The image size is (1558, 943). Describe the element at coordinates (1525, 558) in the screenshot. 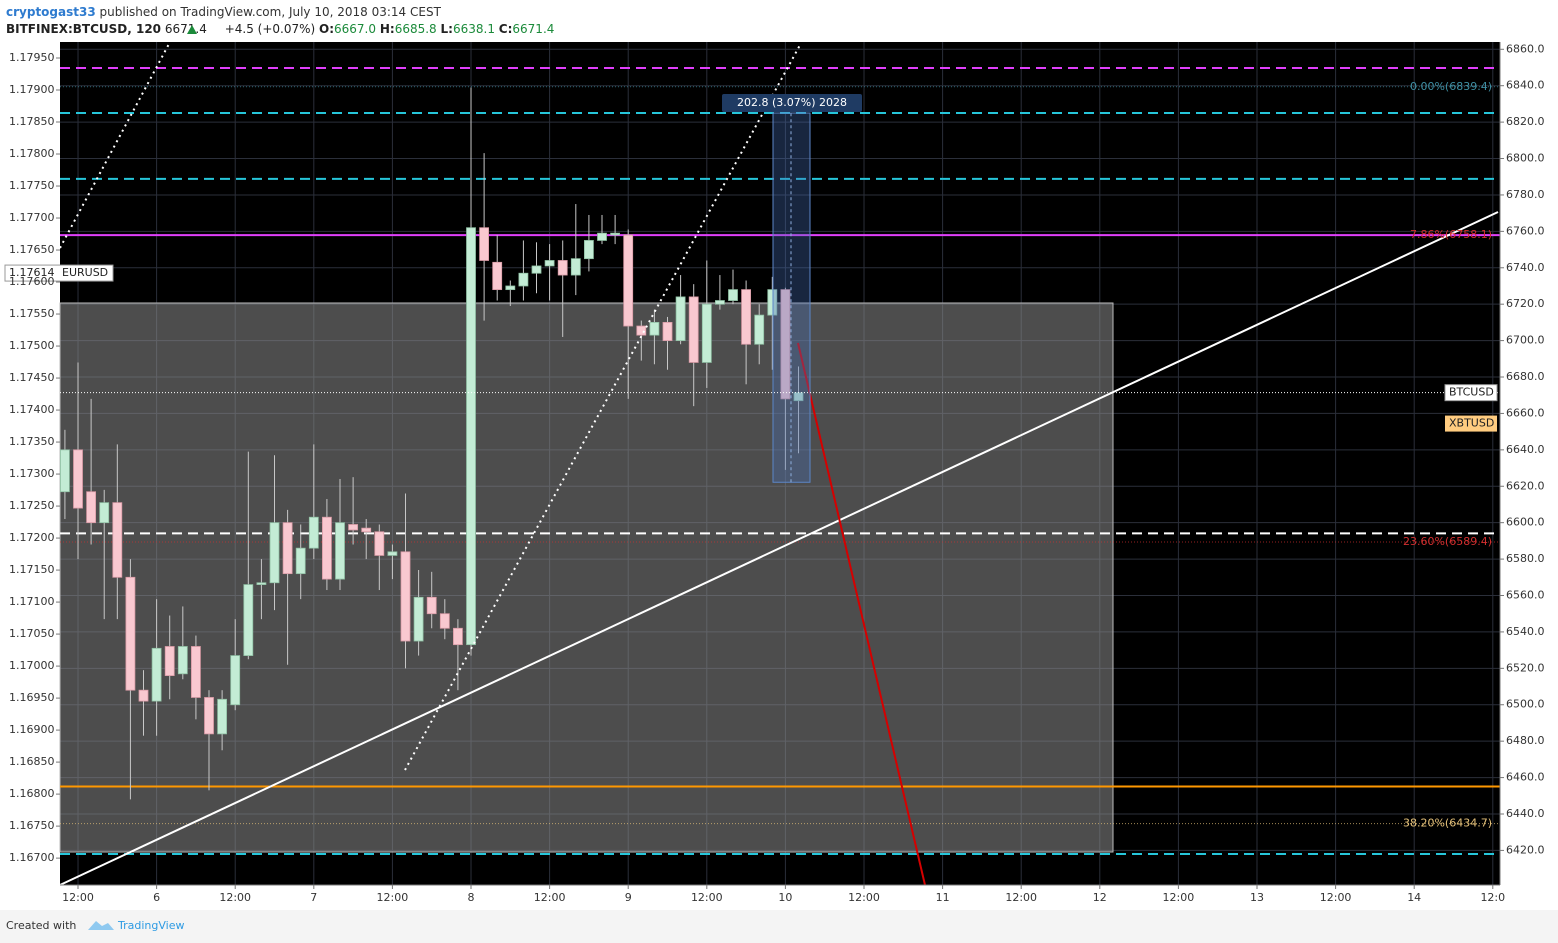

I see `y-tick-label: 6580.0` at that location.